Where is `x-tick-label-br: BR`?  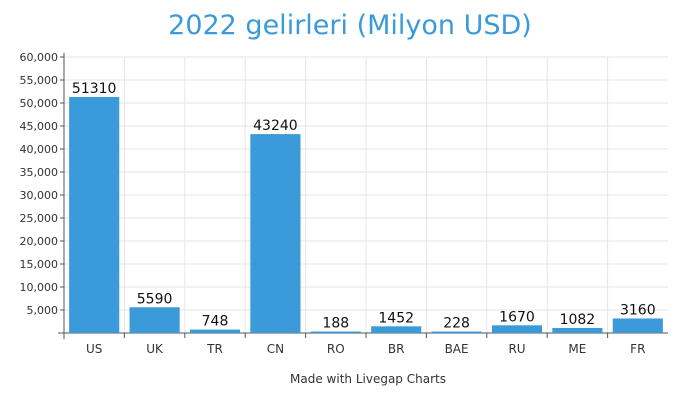
x-tick-label-br: BR is located at coordinates (396, 349).